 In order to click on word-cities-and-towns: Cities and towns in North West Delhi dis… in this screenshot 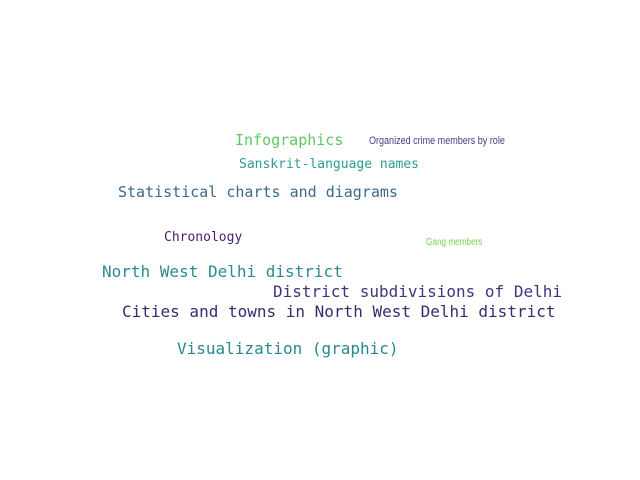, I will do `click(339, 311)`.